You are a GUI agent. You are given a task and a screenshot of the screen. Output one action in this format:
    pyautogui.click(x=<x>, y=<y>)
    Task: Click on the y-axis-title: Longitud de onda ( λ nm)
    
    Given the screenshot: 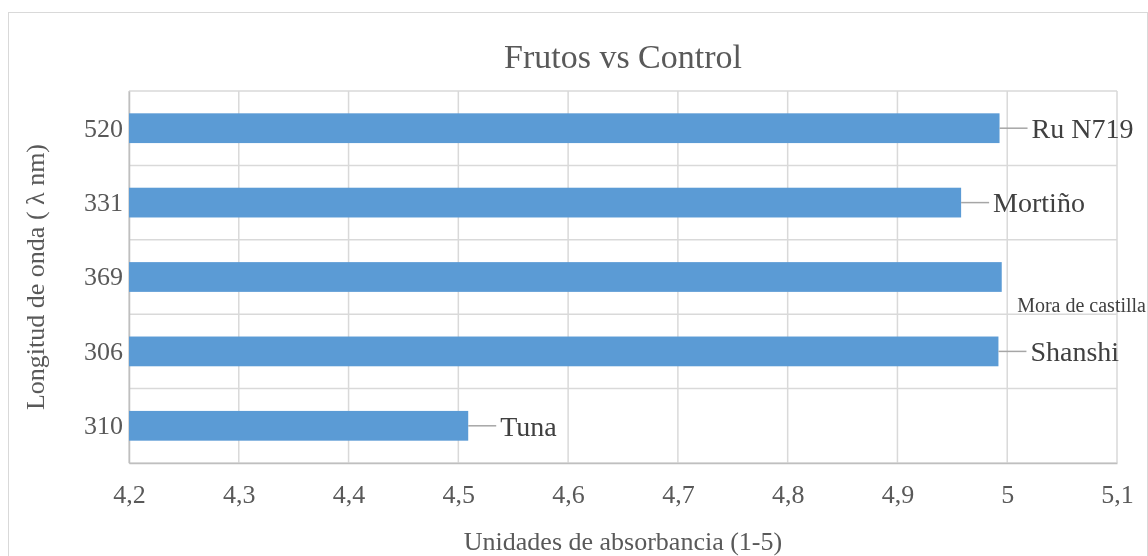 What is the action you would take?
    pyautogui.click(x=35, y=277)
    